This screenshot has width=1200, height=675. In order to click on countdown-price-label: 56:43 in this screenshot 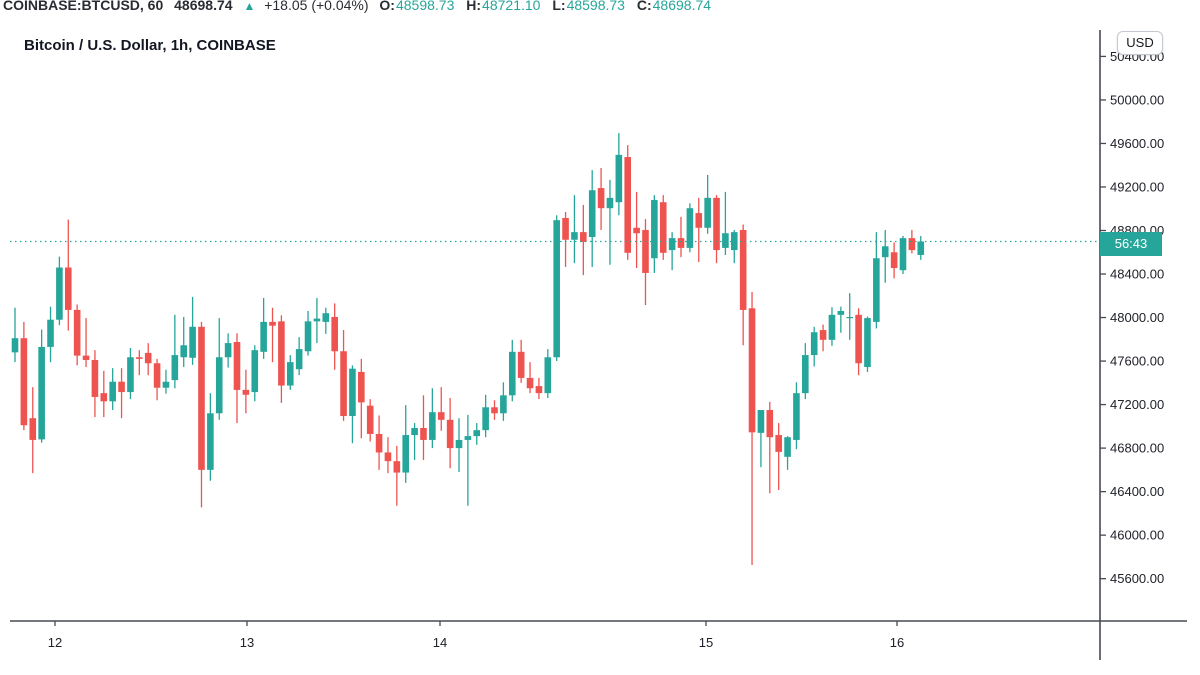, I will do `click(1131, 244)`.